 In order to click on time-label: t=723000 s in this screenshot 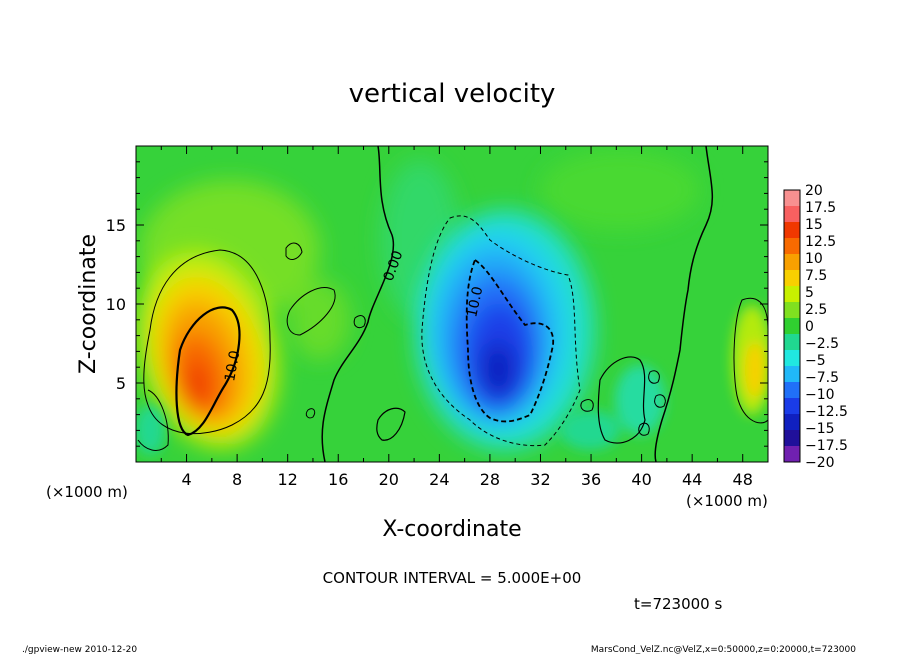, I will do `click(678, 604)`.